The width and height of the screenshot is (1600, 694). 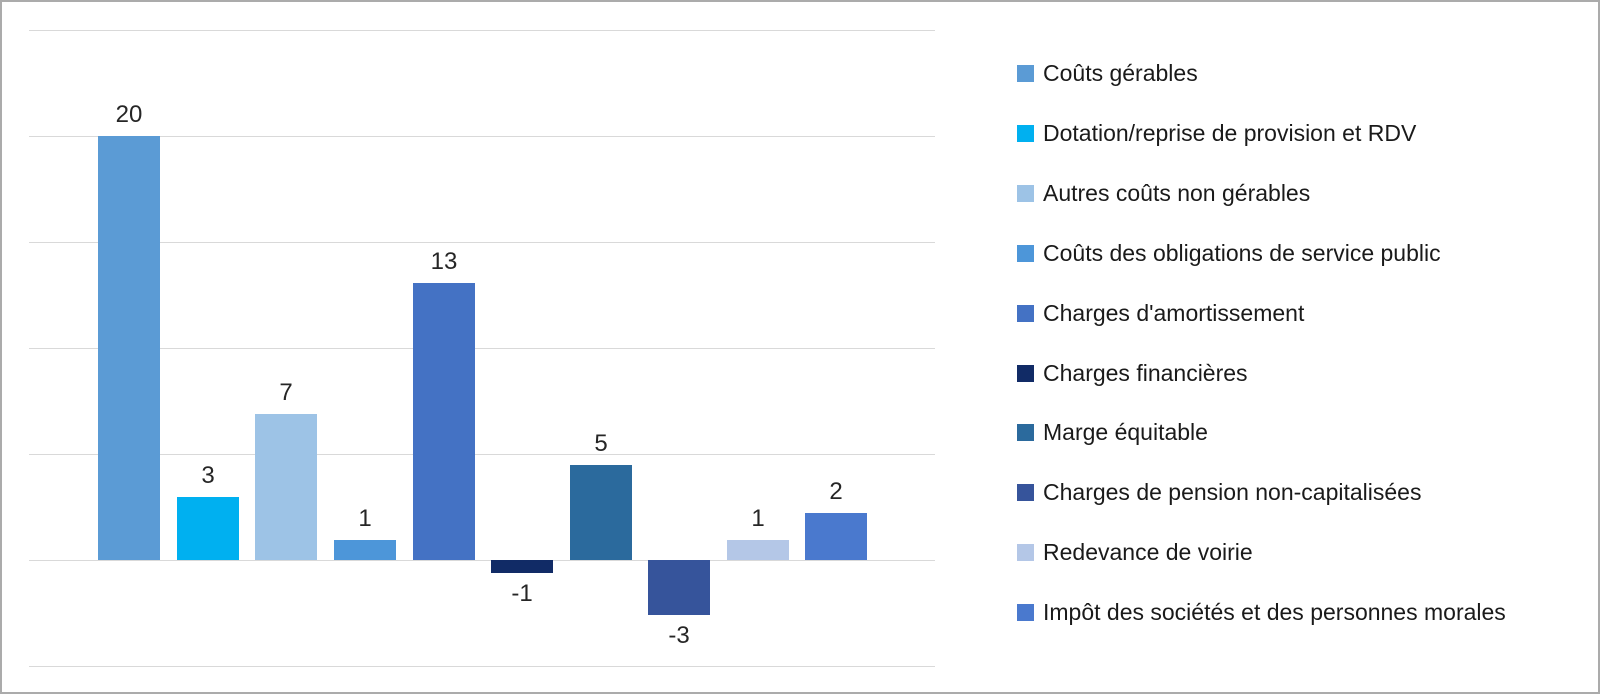 What do you see at coordinates (482, 30) in the screenshot?
I see `gridline-y25` at bounding box center [482, 30].